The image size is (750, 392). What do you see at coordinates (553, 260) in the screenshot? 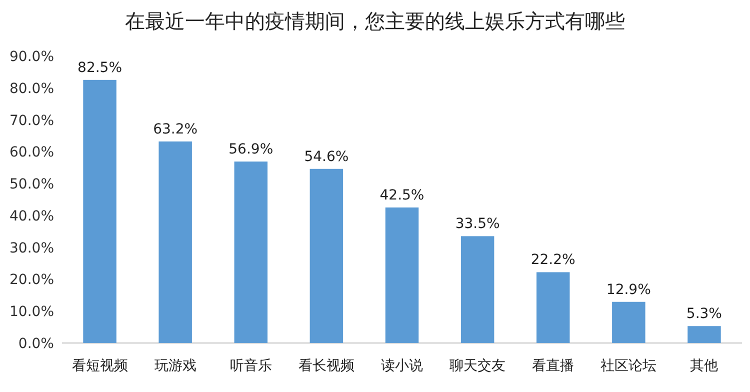
I see `data-label: 22.2%` at bounding box center [553, 260].